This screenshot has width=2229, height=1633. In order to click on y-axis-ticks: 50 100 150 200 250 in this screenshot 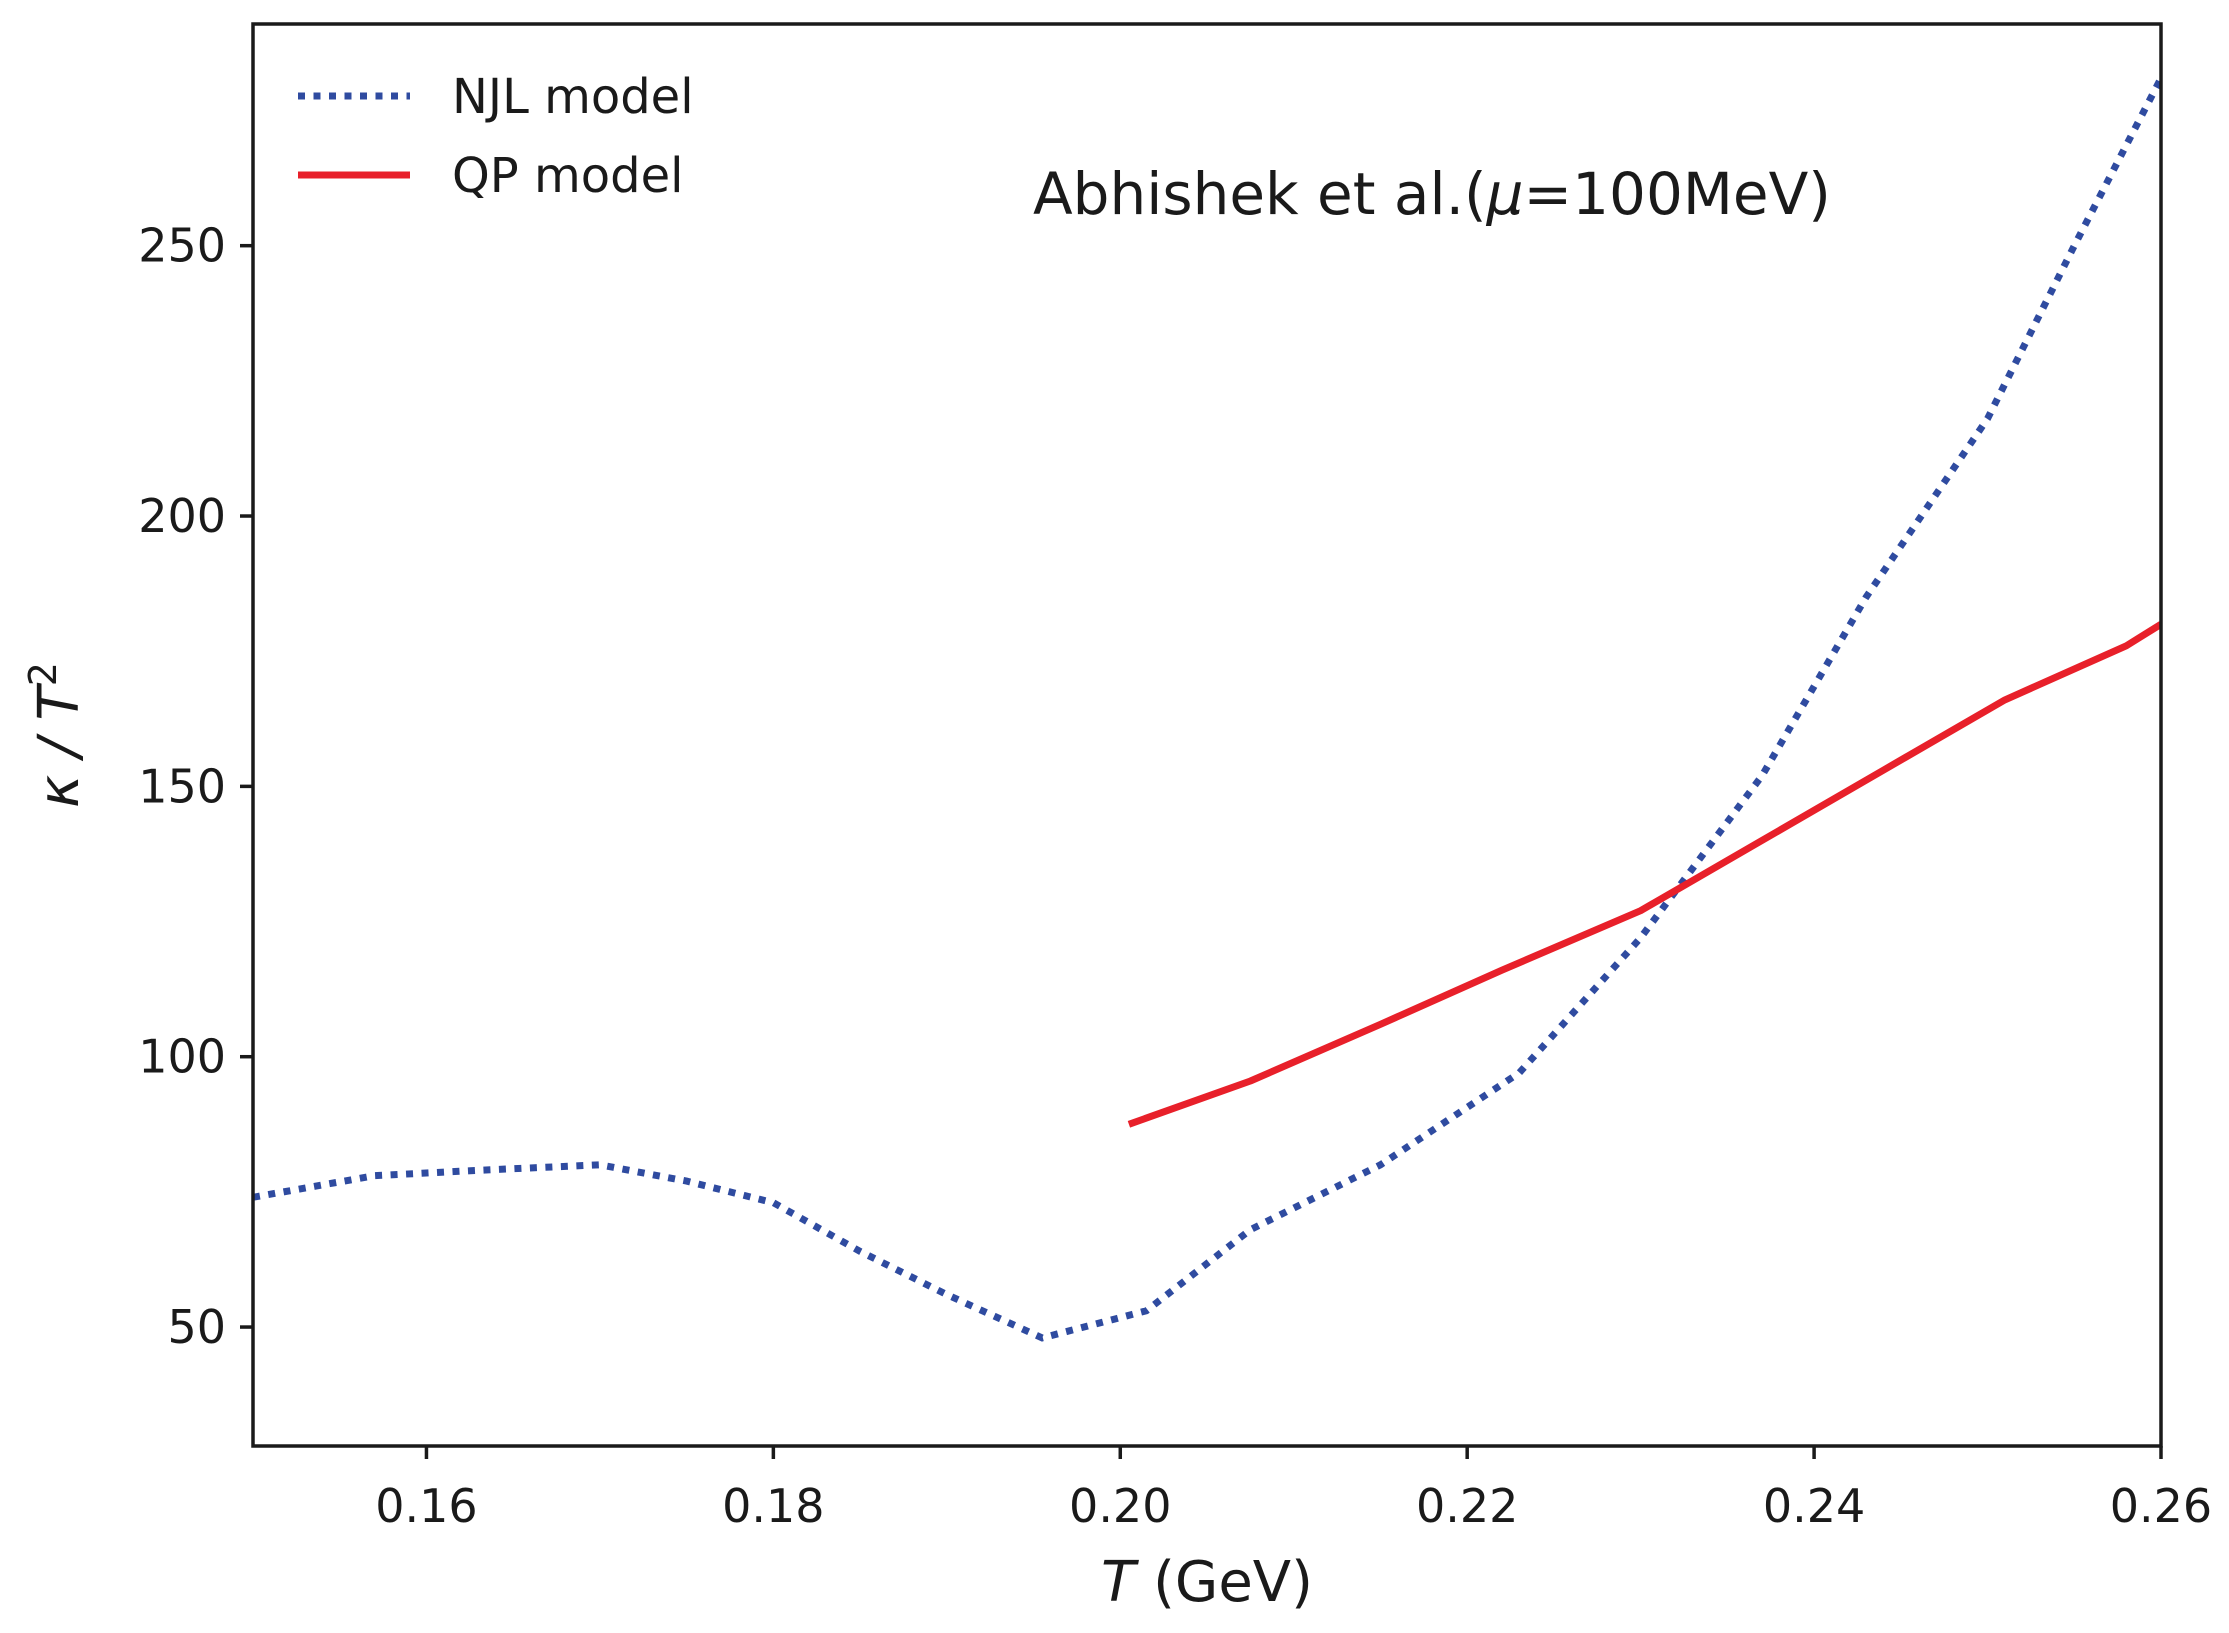, I will do `click(195, 786)`.